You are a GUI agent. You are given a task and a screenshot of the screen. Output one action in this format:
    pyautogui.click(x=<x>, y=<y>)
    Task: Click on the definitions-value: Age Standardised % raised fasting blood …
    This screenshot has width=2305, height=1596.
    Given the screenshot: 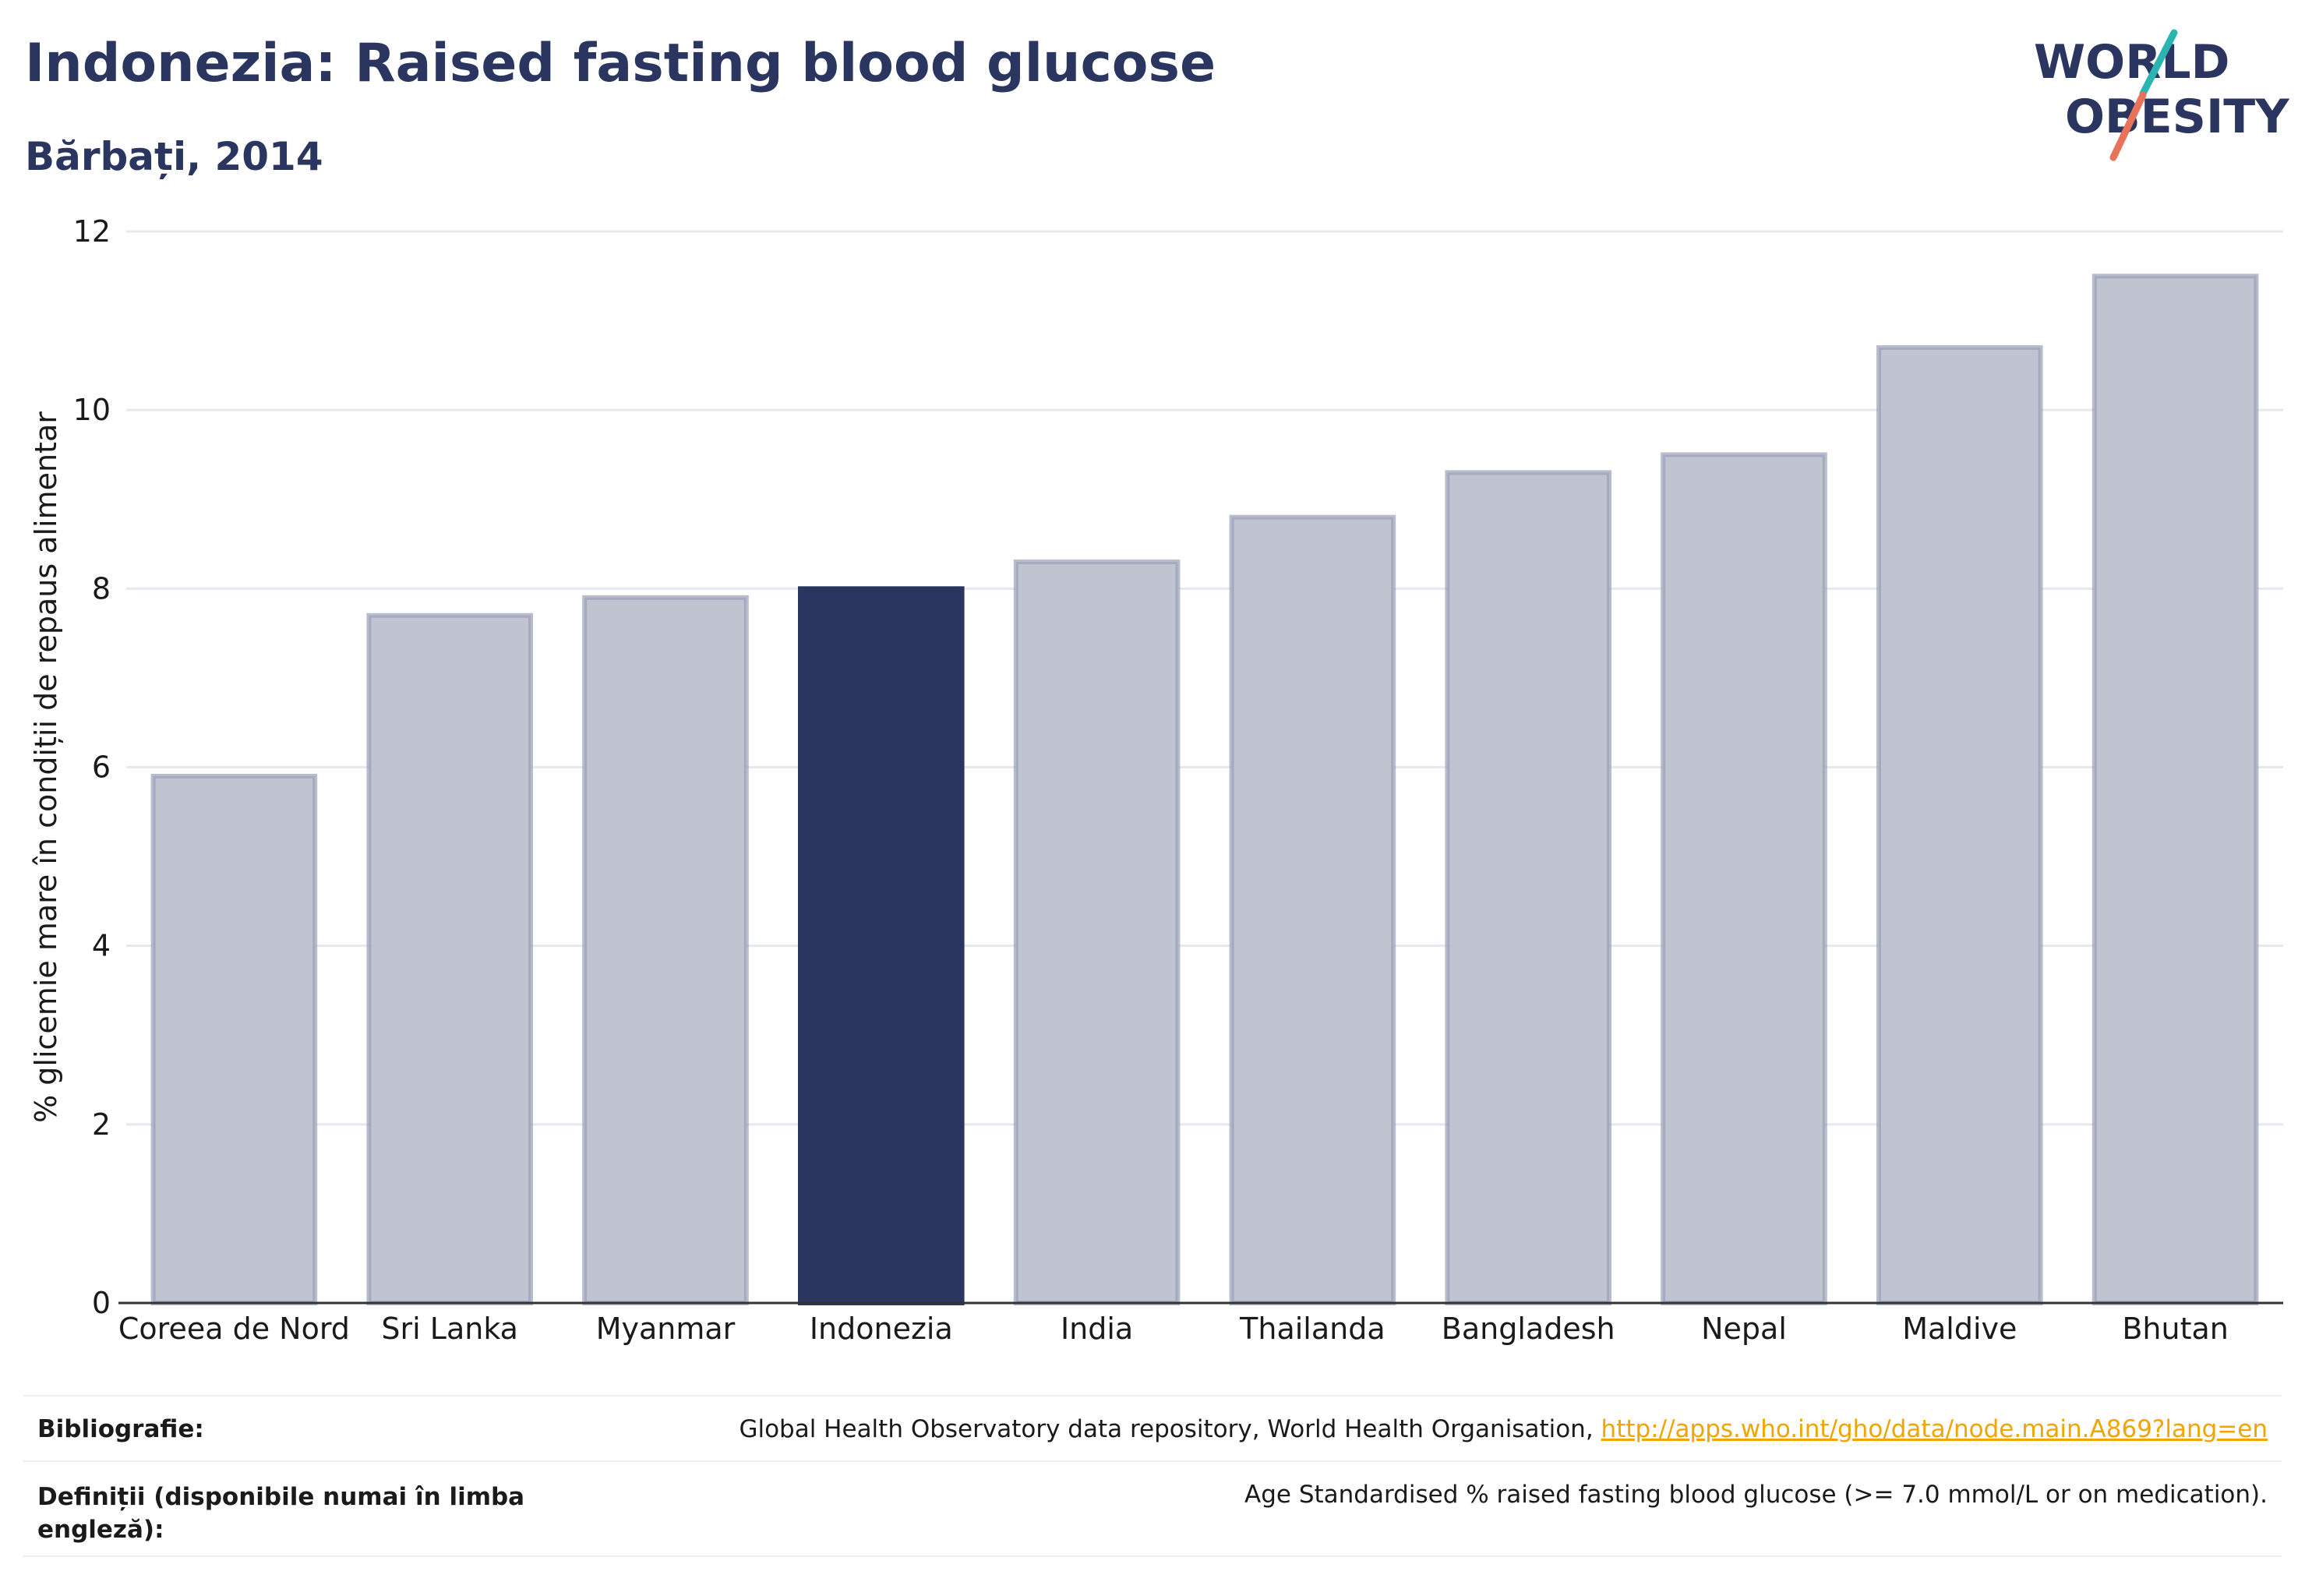 What is the action you would take?
    pyautogui.click(x=1756, y=1495)
    